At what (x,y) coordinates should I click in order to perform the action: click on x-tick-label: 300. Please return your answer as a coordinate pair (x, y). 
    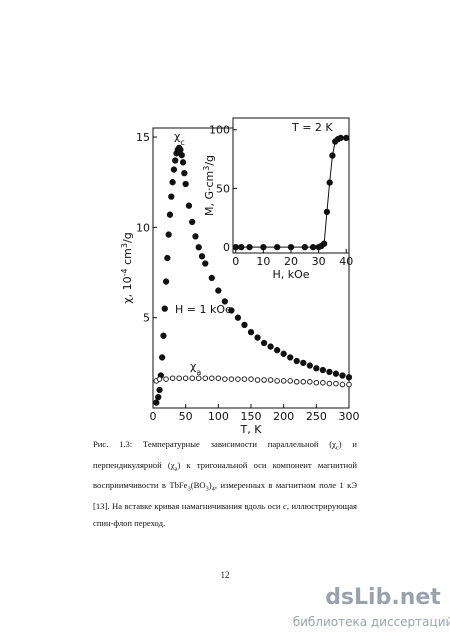
    Looking at the image, I should click on (349, 416).